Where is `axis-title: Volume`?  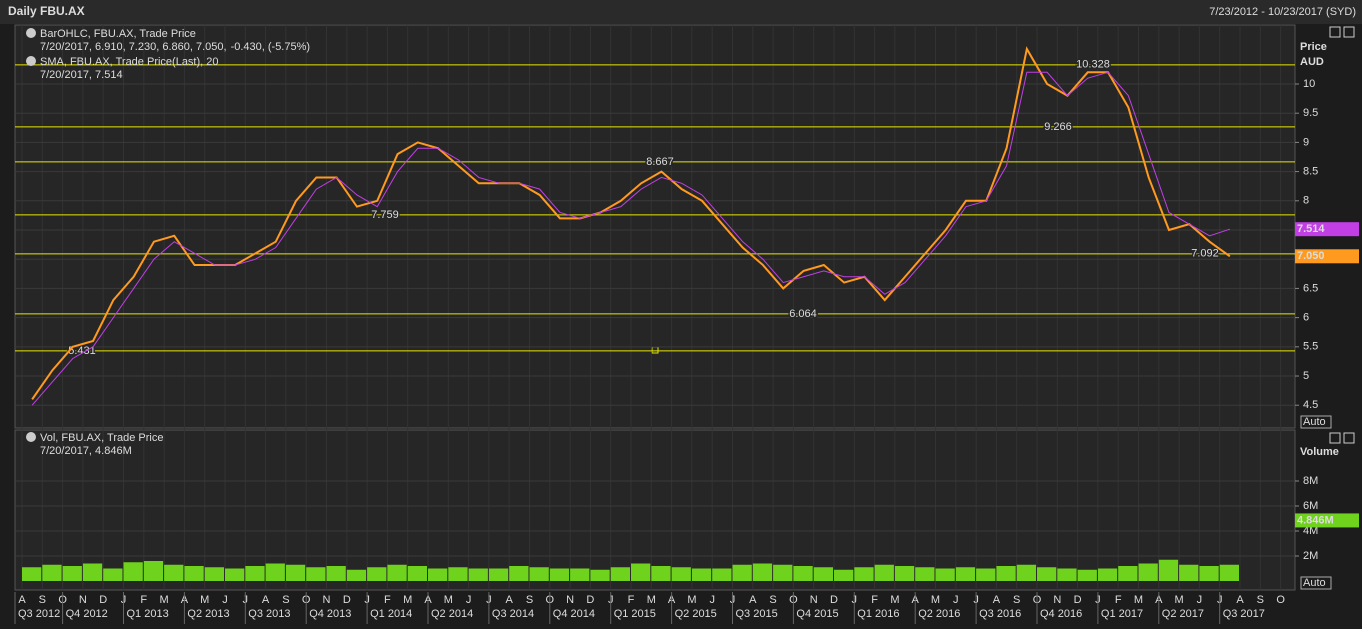
axis-title: Volume is located at coordinates (1319, 452).